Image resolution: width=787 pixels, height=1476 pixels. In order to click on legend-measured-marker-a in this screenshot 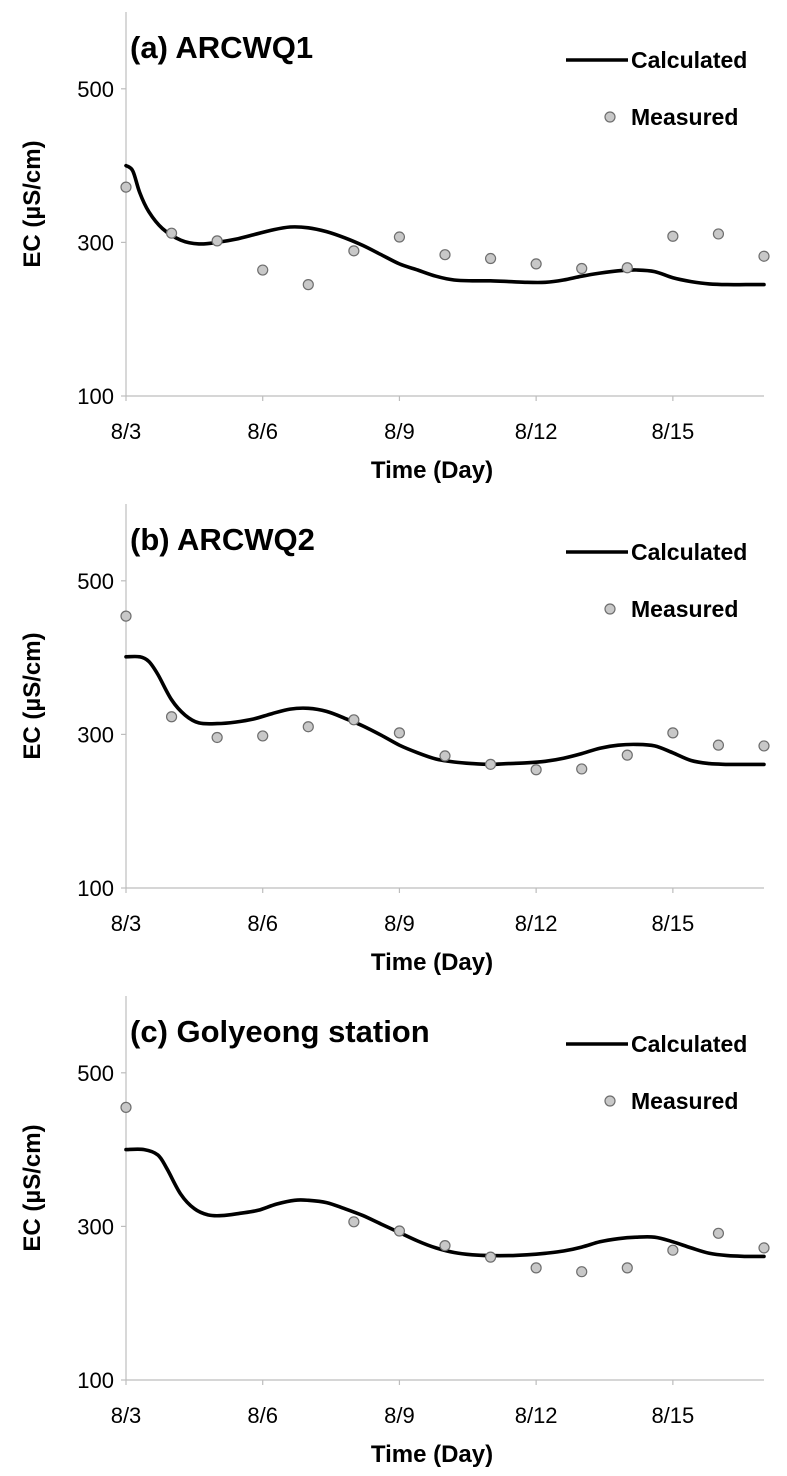, I will do `click(610, 117)`.